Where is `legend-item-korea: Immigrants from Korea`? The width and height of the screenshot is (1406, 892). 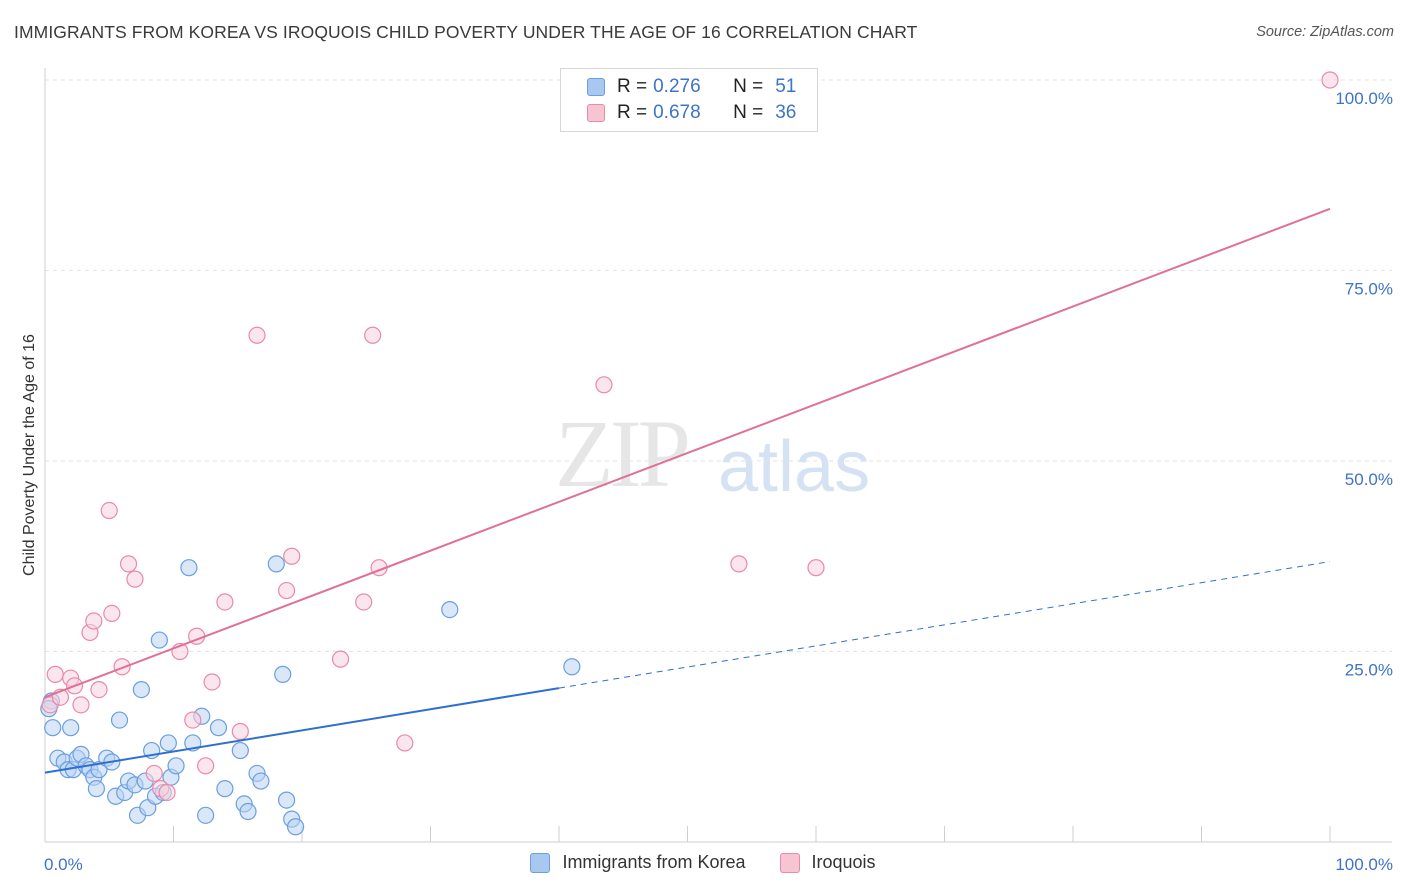
legend-item-korea: Immigrants from Korea is located at coordinates (638, 862).